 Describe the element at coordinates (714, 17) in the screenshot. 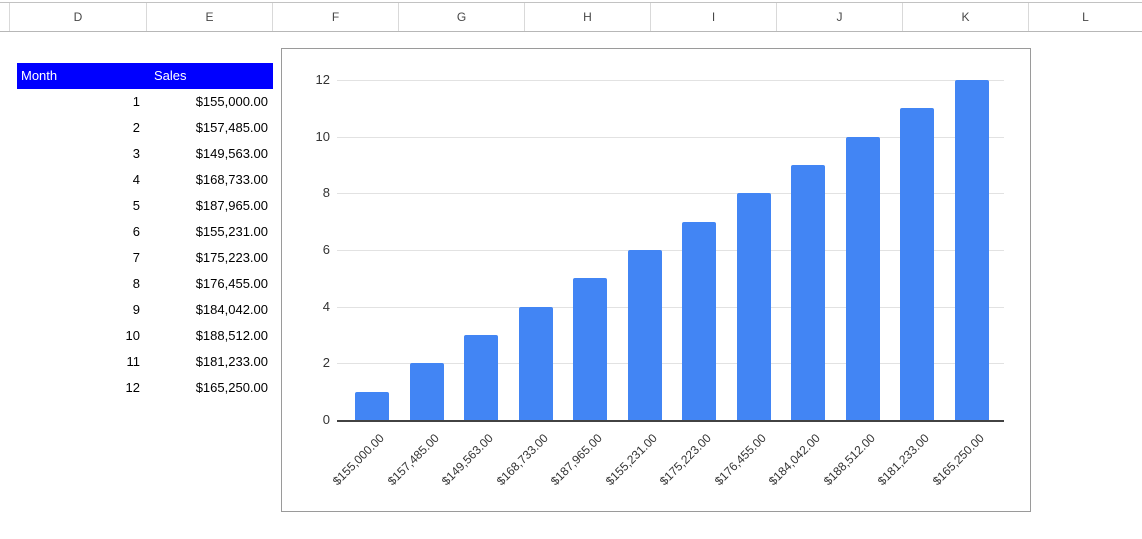

I see `column-header-i: I` at that location.